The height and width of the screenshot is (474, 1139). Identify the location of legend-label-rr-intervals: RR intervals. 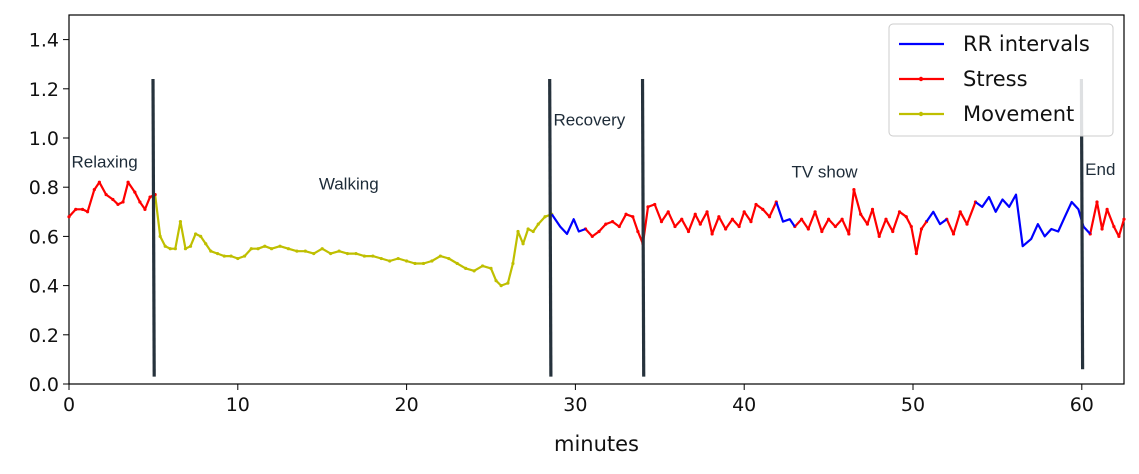
(1026, 44).